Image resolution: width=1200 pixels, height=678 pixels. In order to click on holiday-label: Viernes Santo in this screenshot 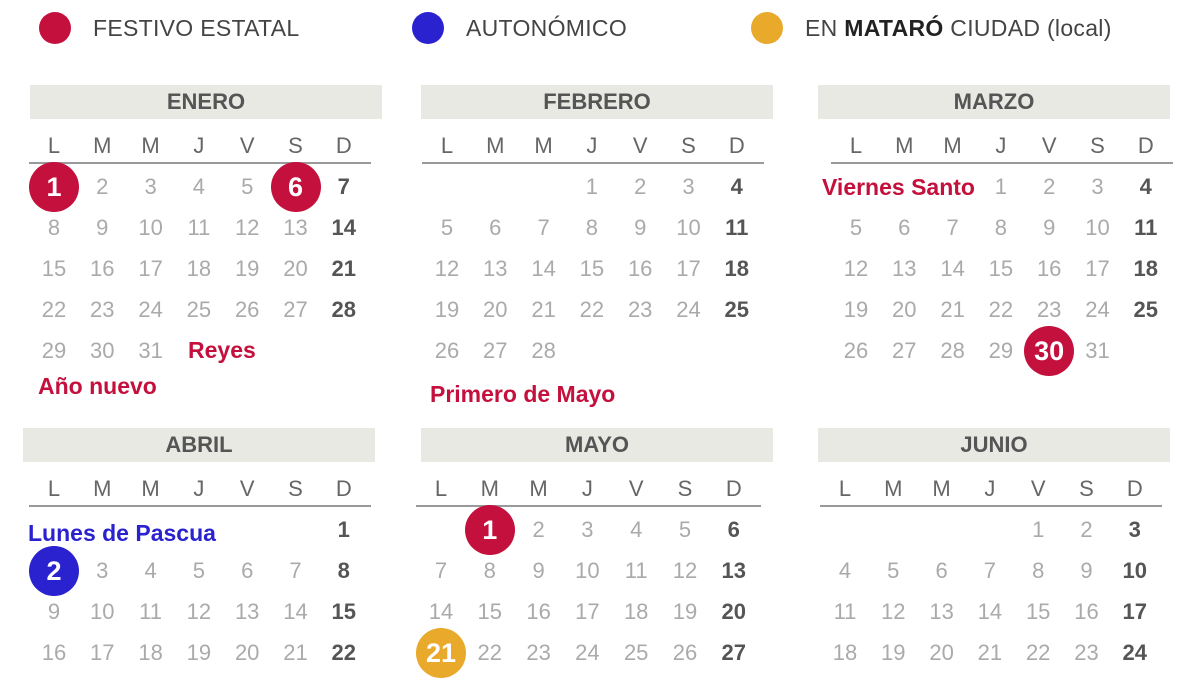, I will do `click(898, 187)`.